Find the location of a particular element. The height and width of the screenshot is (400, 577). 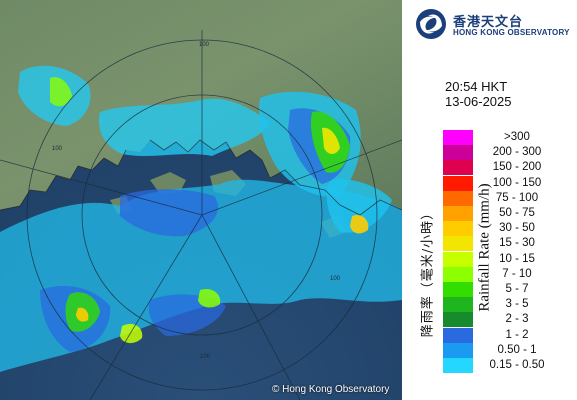

logo-name-cn: 香港天文台 is located at coordinates (488, 22).